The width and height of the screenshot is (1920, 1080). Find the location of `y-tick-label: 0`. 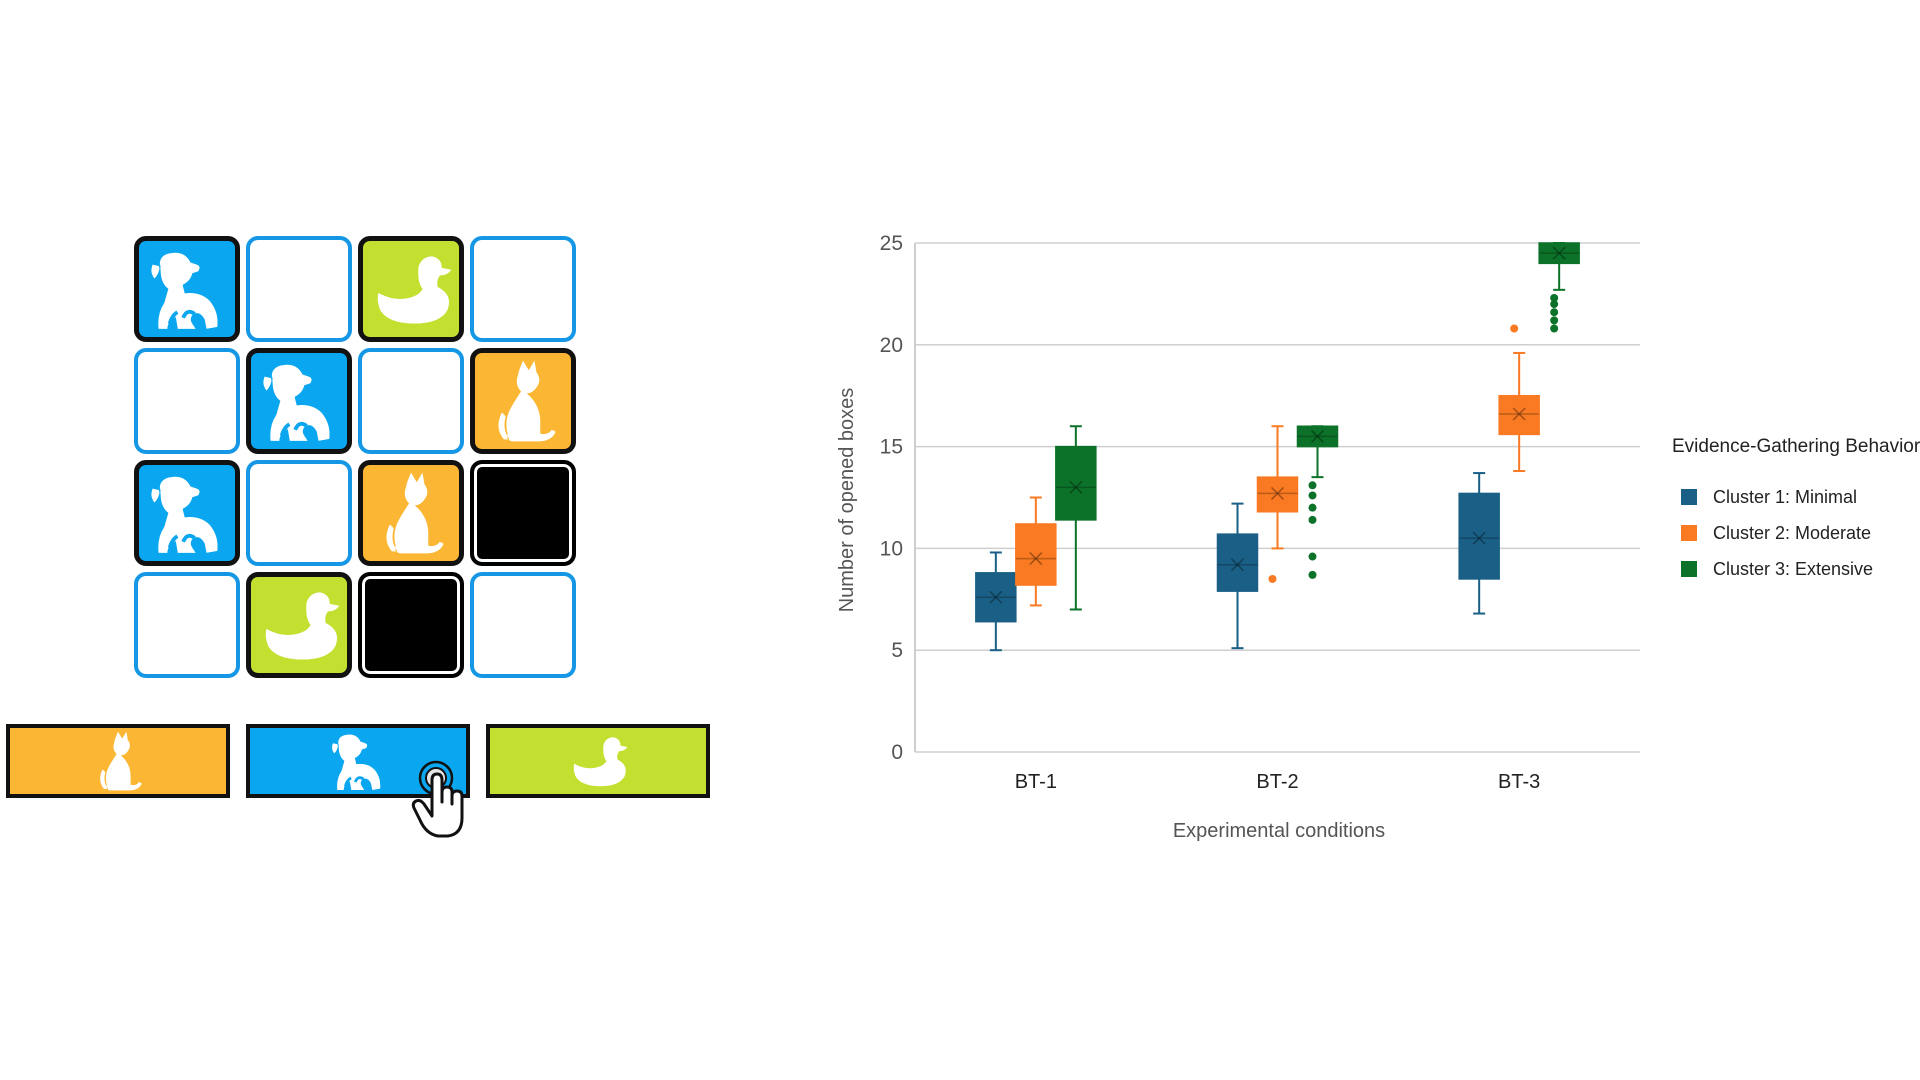

y-tick-label: 0 is located at coordinates (897, 752).